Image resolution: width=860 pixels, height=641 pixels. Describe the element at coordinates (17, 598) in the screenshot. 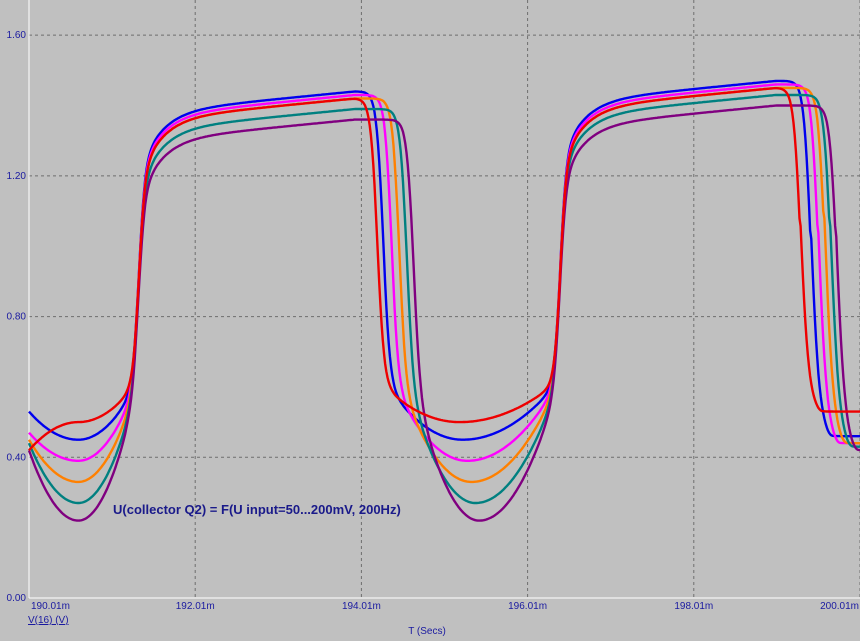

I see `y-tick-label: 0.00` at that location.